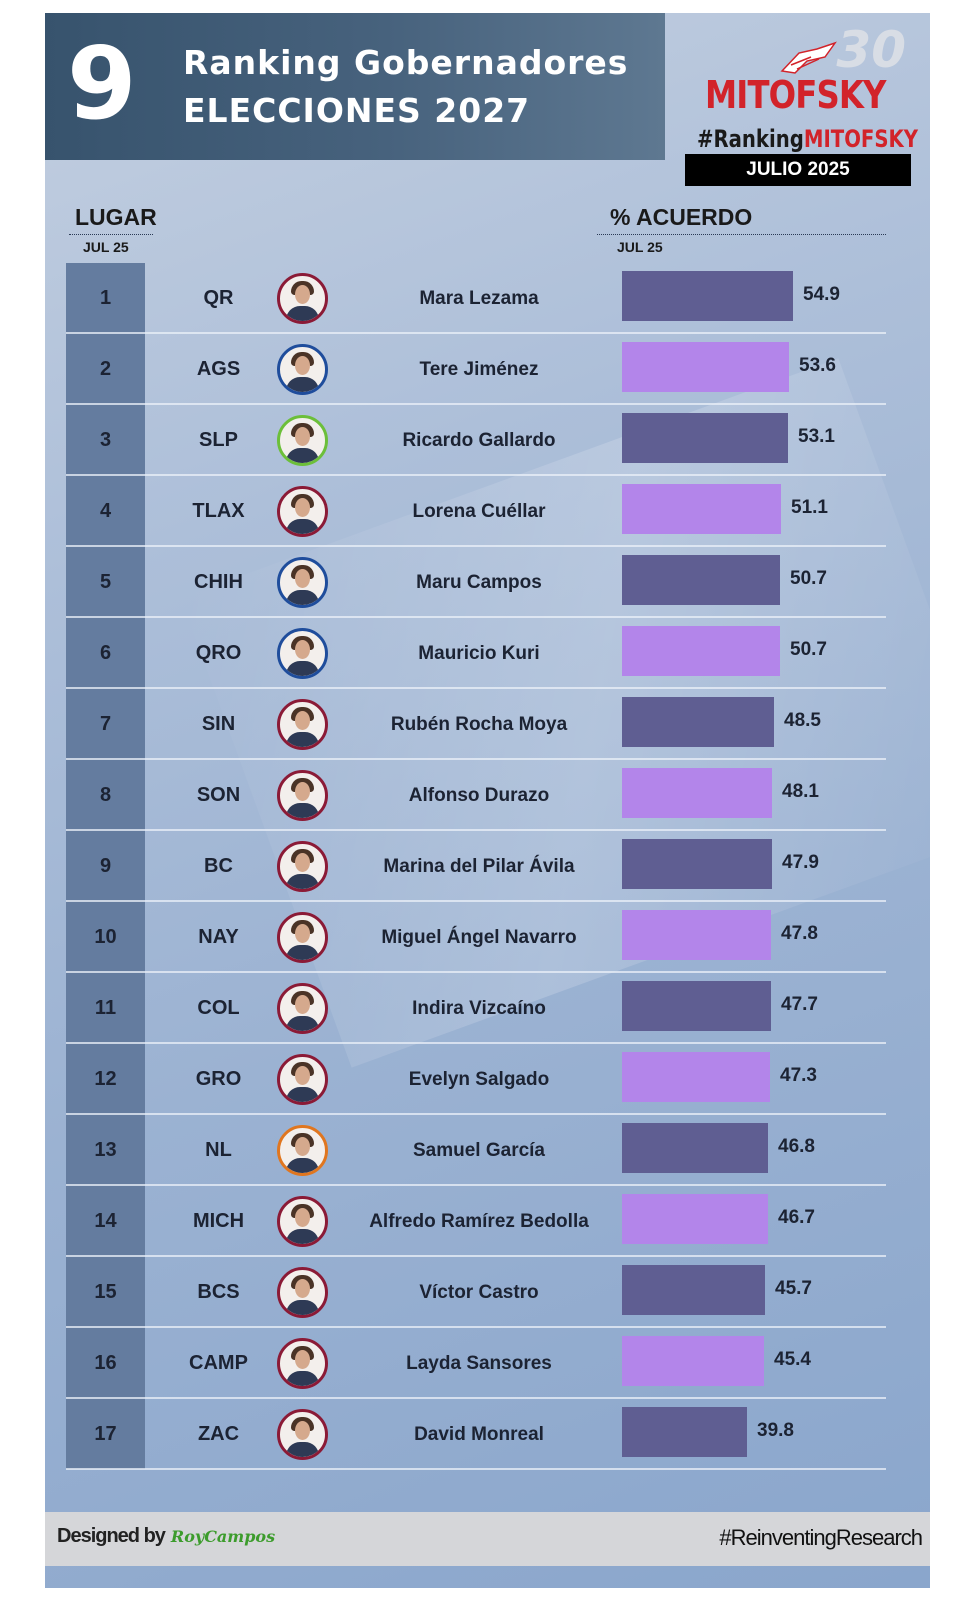  I want to click on state-code: CHIH, so click(218, 582).